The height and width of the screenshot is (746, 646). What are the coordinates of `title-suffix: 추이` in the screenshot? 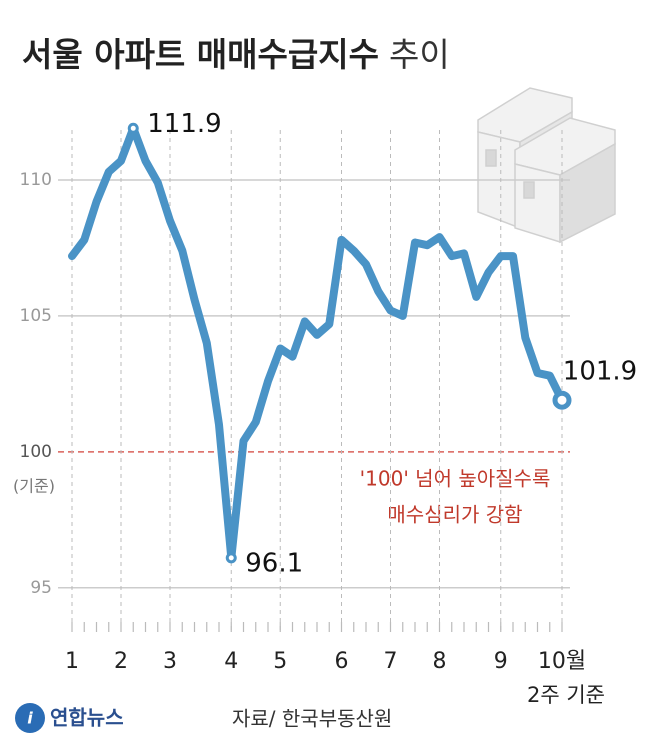 It's located at (419, 54).